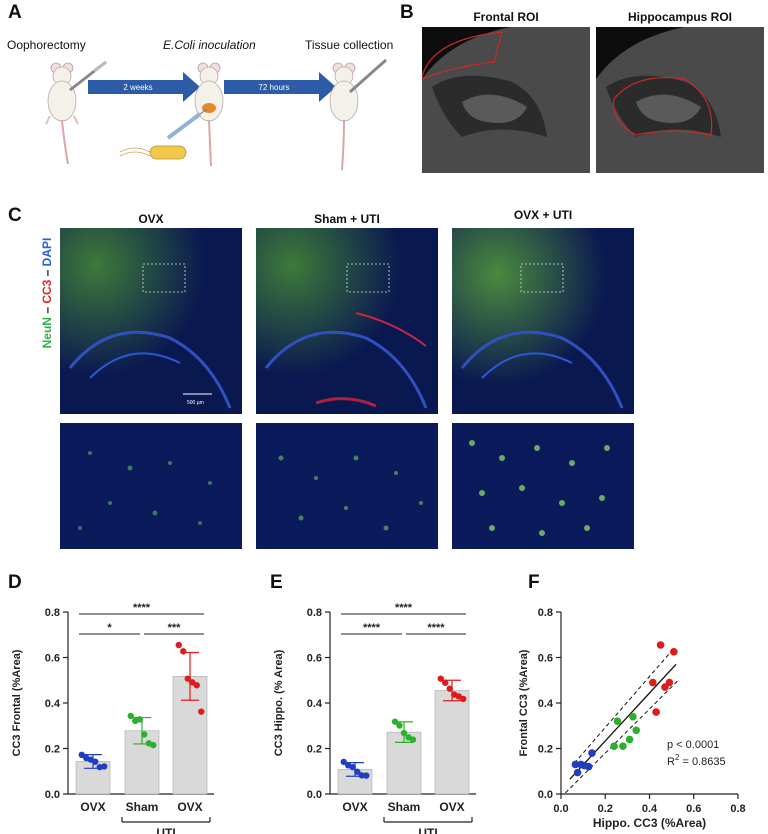 This screenshot has height=834, width=768. Describe the element at coordinates (702, 762) in the screenshot. I see `r-squared-value: = 0.8635` at that location.